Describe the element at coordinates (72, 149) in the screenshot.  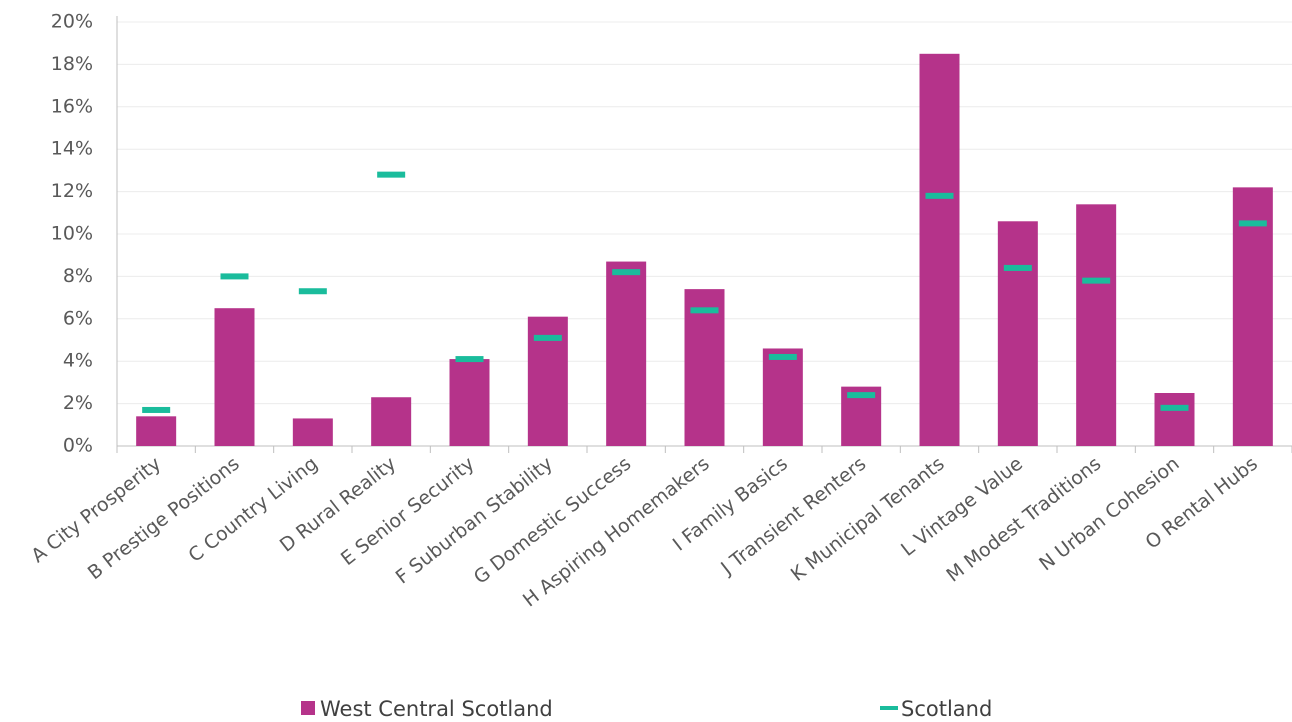
I see `y-tick-label: 14%` at that location.